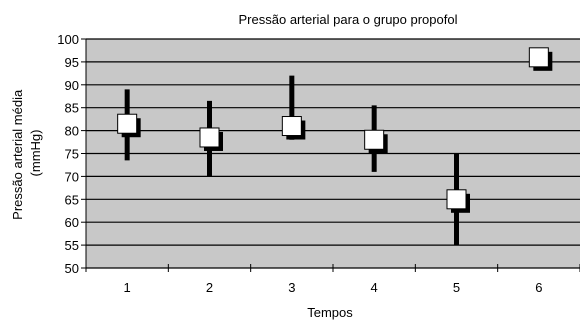 The height and width of the screenshot is (323, 580). I want to click on x-tick-label: 5, so click(456, 287).